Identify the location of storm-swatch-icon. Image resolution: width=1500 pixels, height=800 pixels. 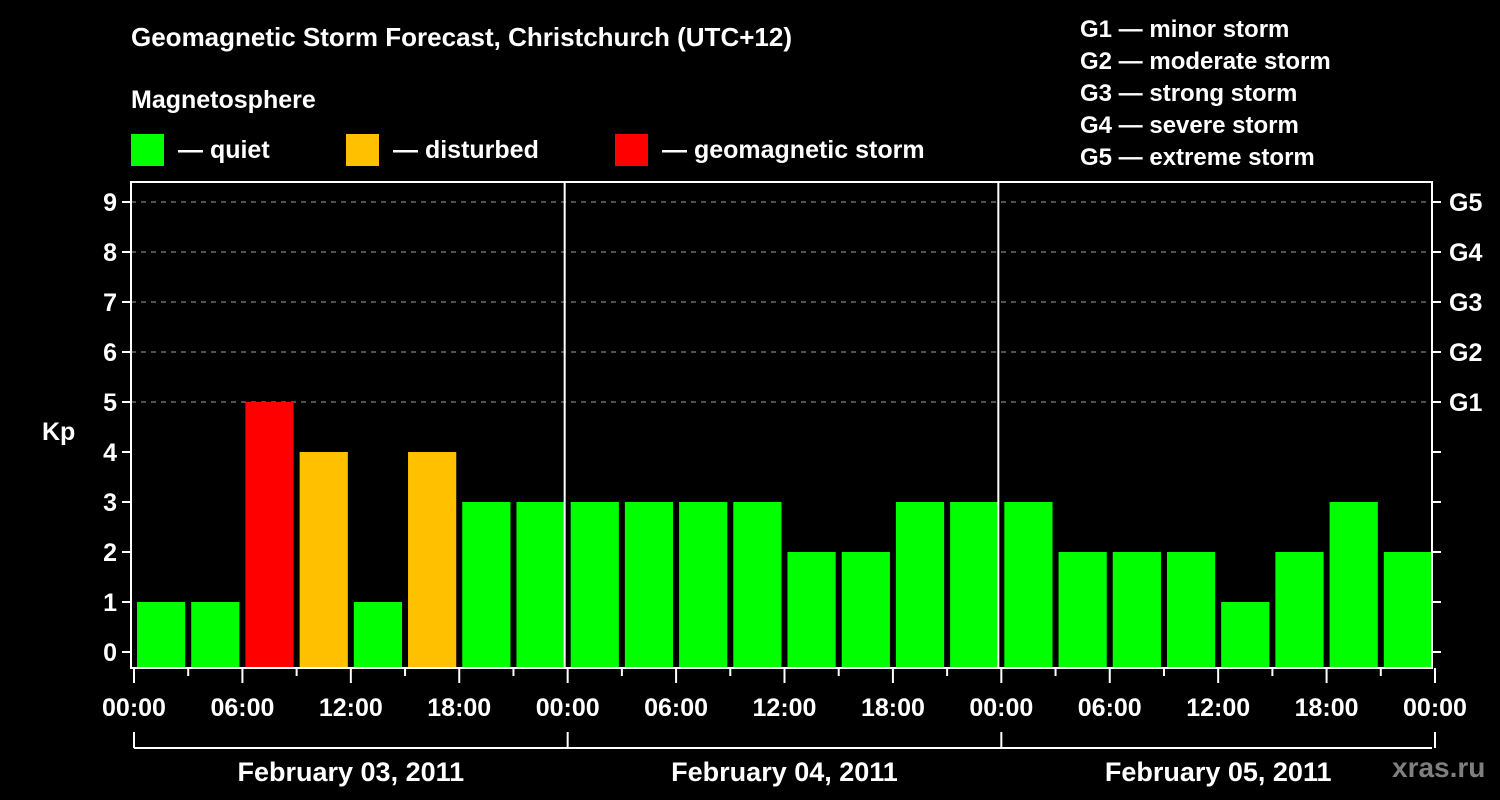
(631, 150).